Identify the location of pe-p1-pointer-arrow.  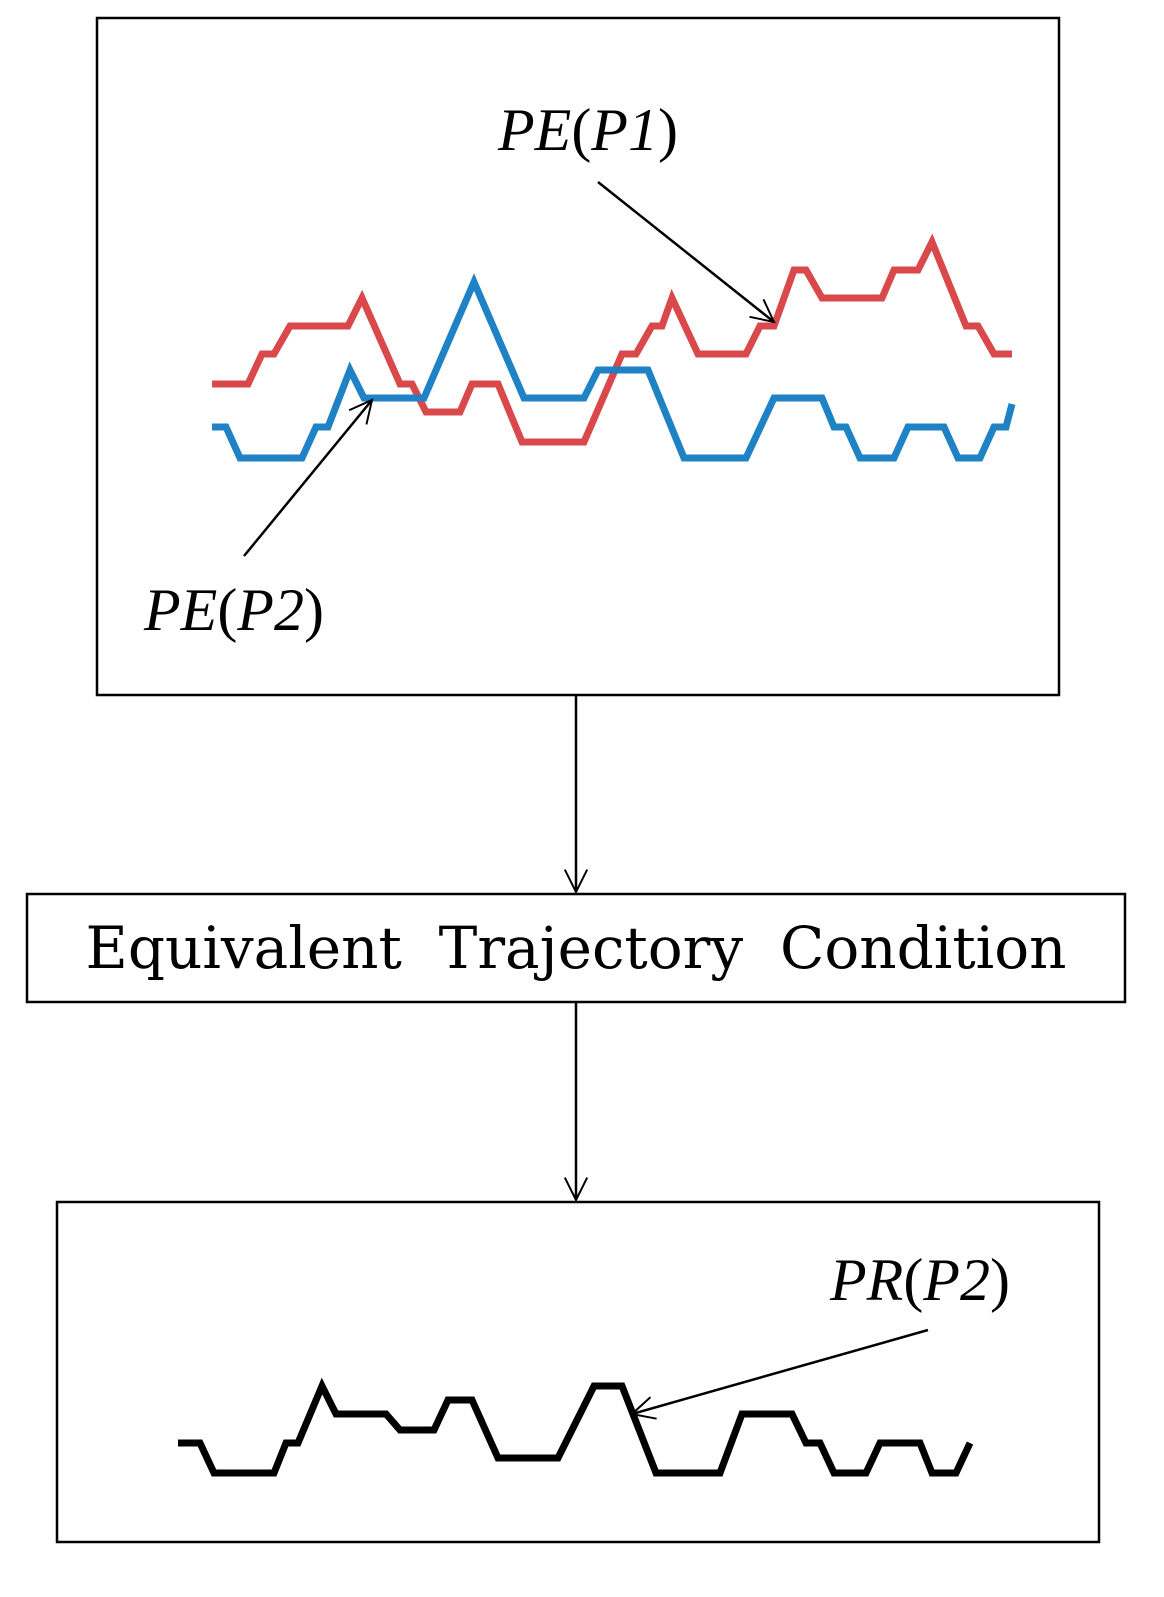
(686, 252).